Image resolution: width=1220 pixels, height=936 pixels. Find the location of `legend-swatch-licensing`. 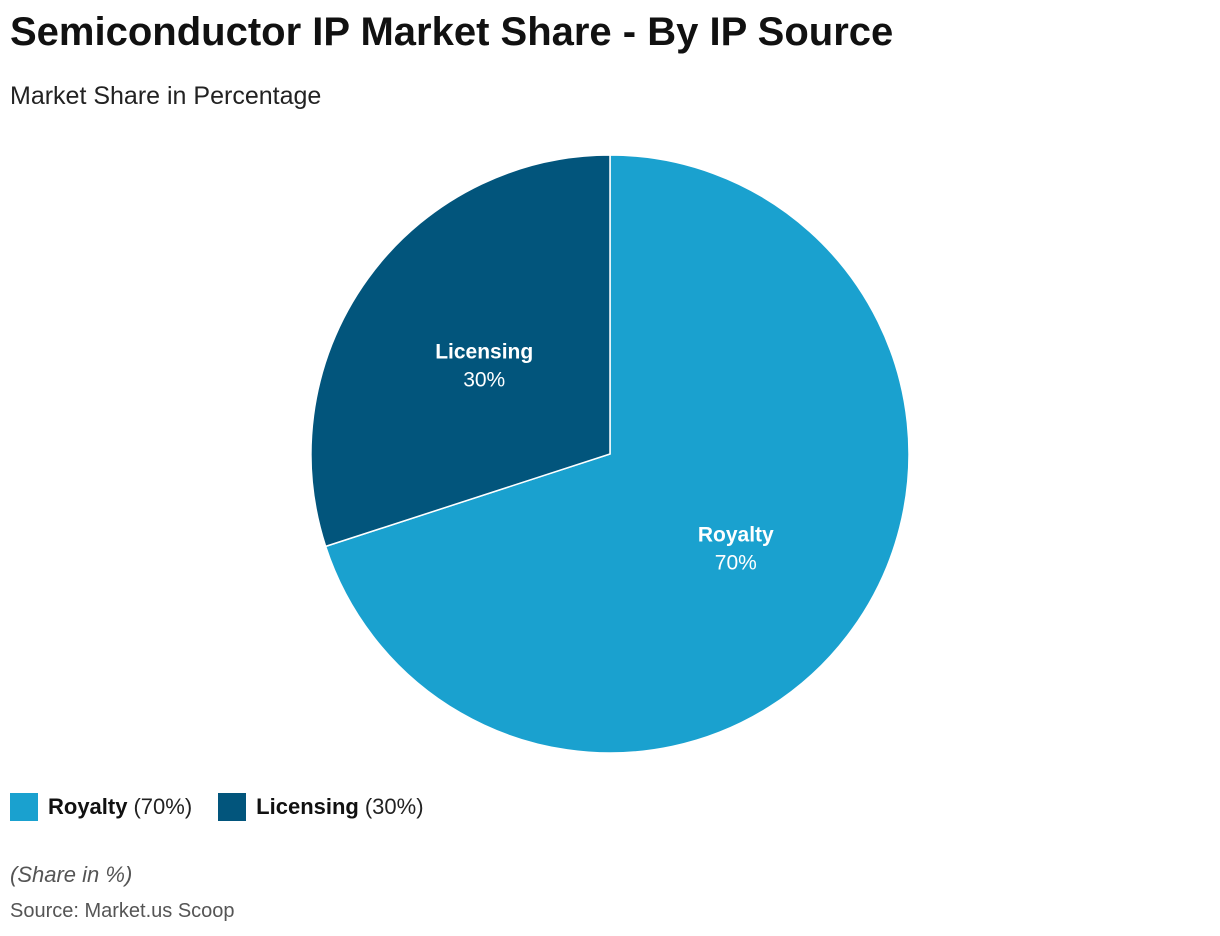

legend-swatch-licensing is located at coordinates (232, 807).